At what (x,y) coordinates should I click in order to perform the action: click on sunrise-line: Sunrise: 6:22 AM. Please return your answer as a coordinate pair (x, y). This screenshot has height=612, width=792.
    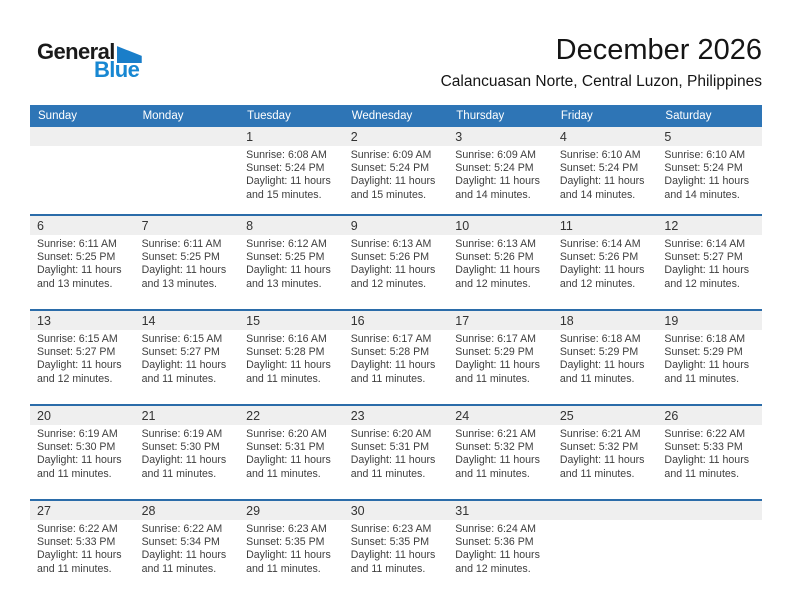
    Looking at the image, I should click on (182, 529).